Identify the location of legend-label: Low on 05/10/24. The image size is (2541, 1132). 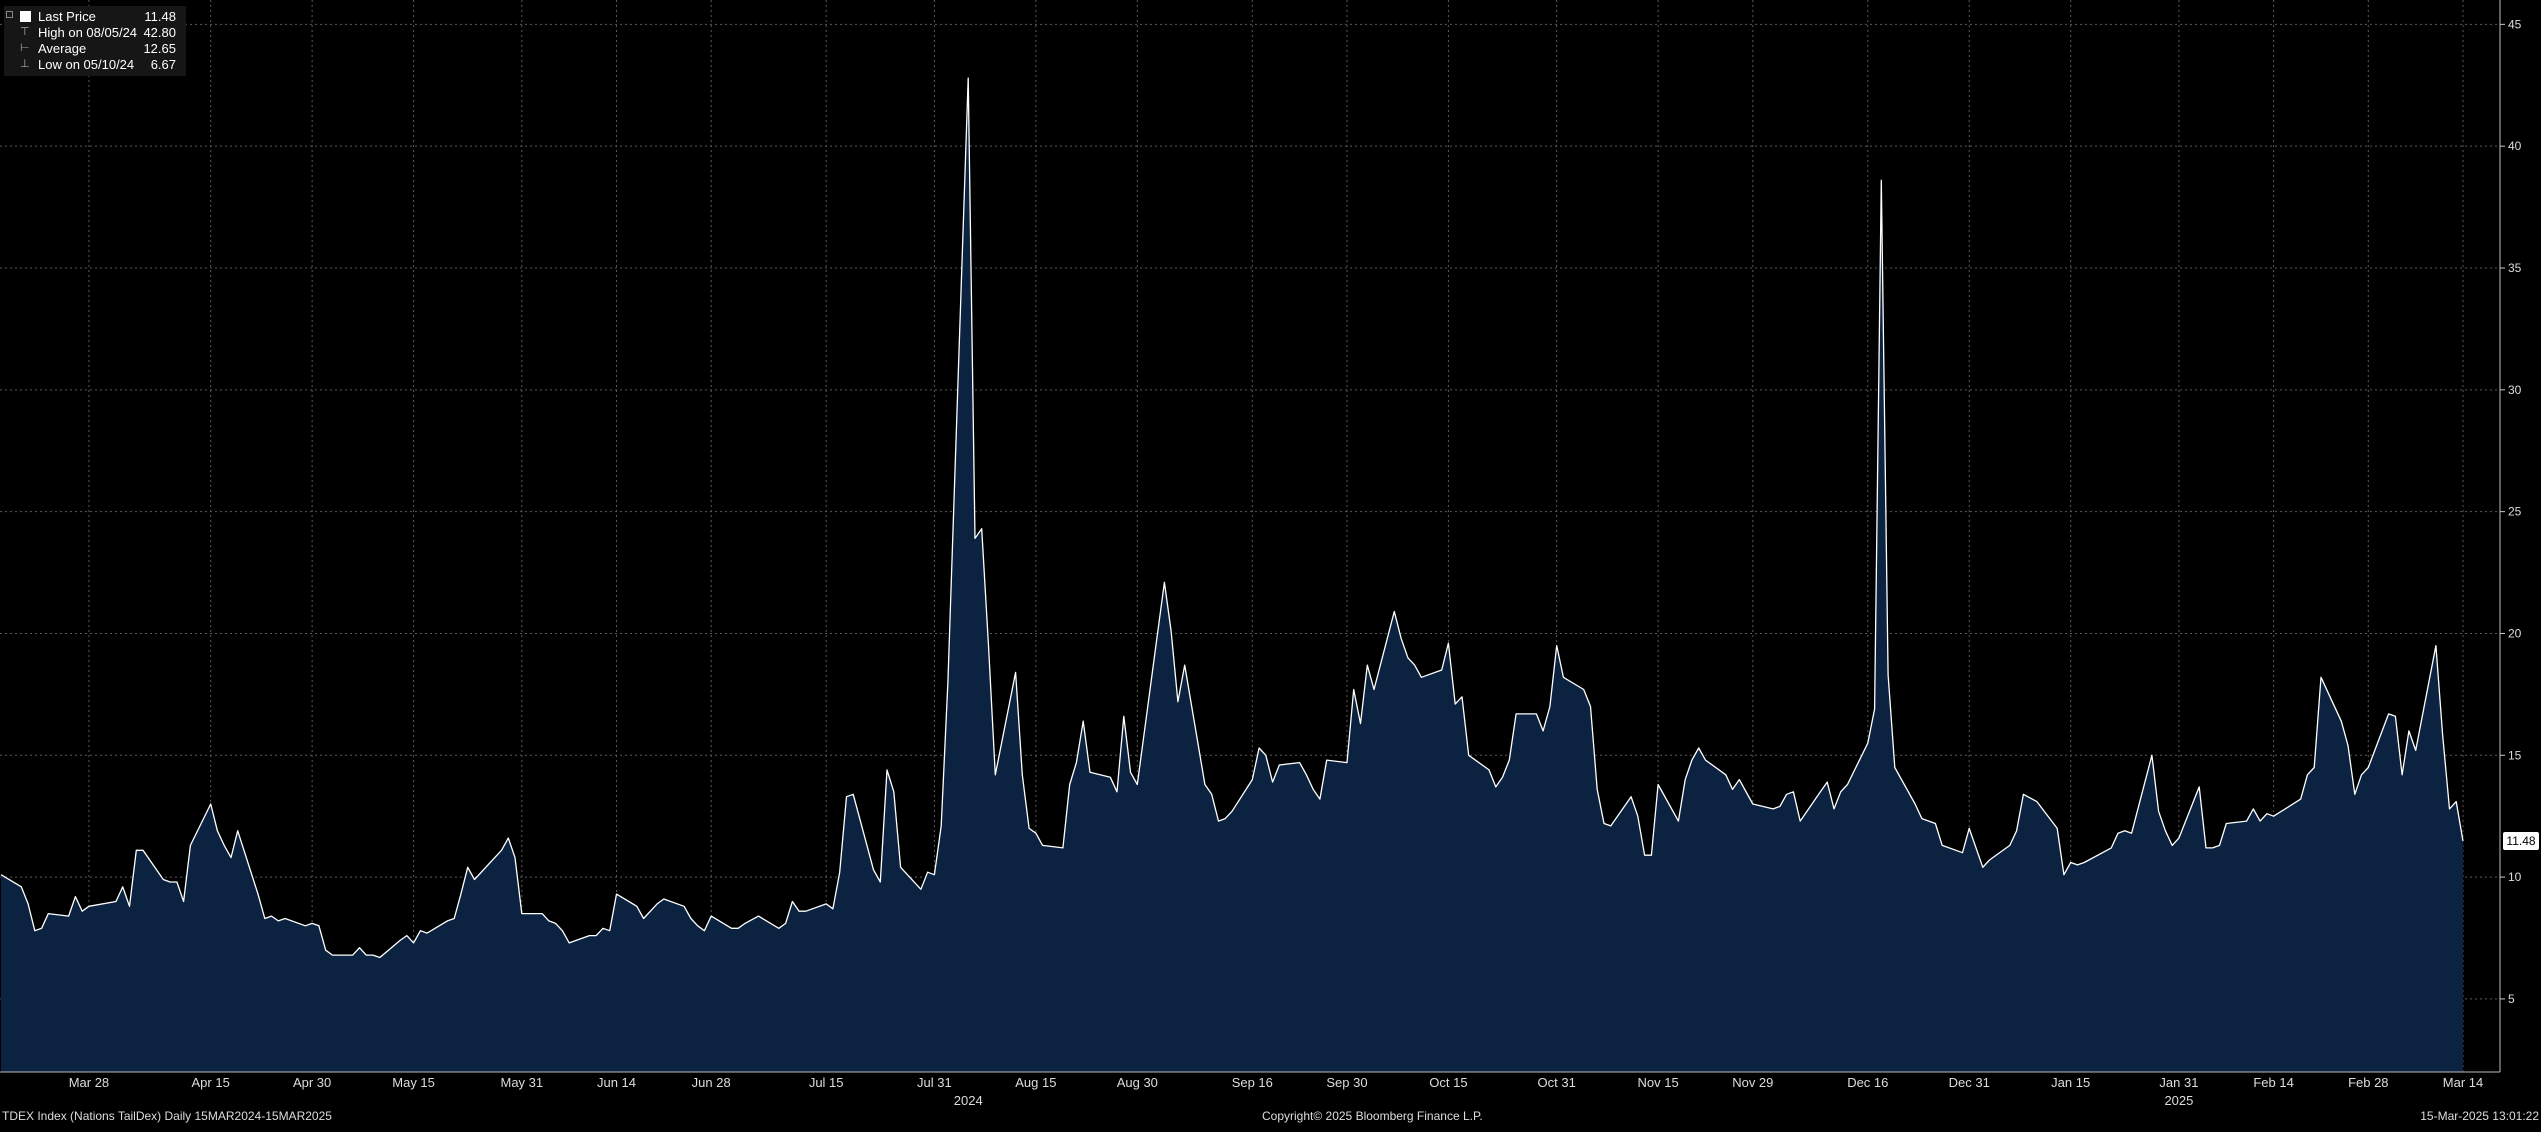
(86, 64).